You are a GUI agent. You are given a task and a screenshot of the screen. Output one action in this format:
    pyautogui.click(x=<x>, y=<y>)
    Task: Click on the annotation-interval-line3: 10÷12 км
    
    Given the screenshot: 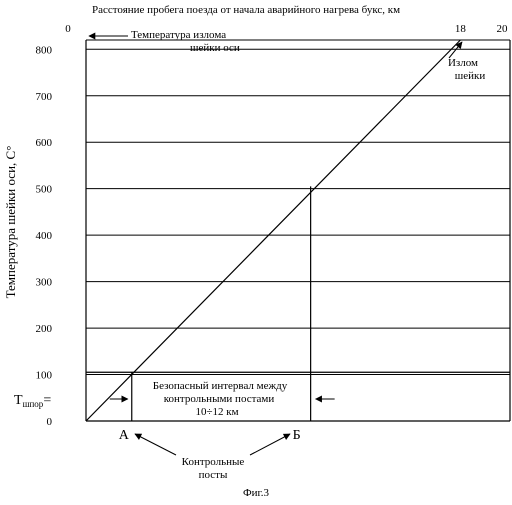 What is the action you would take?
    pyautogui.click(x=216, y=412)
    